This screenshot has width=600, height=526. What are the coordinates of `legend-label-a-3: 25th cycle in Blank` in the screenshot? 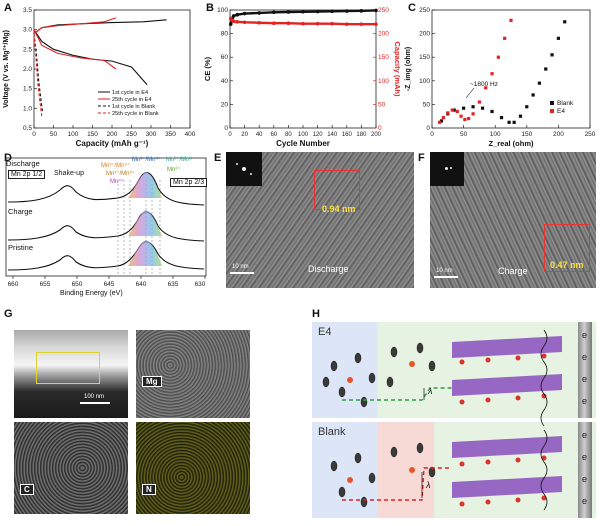 It's located at (135, 114).